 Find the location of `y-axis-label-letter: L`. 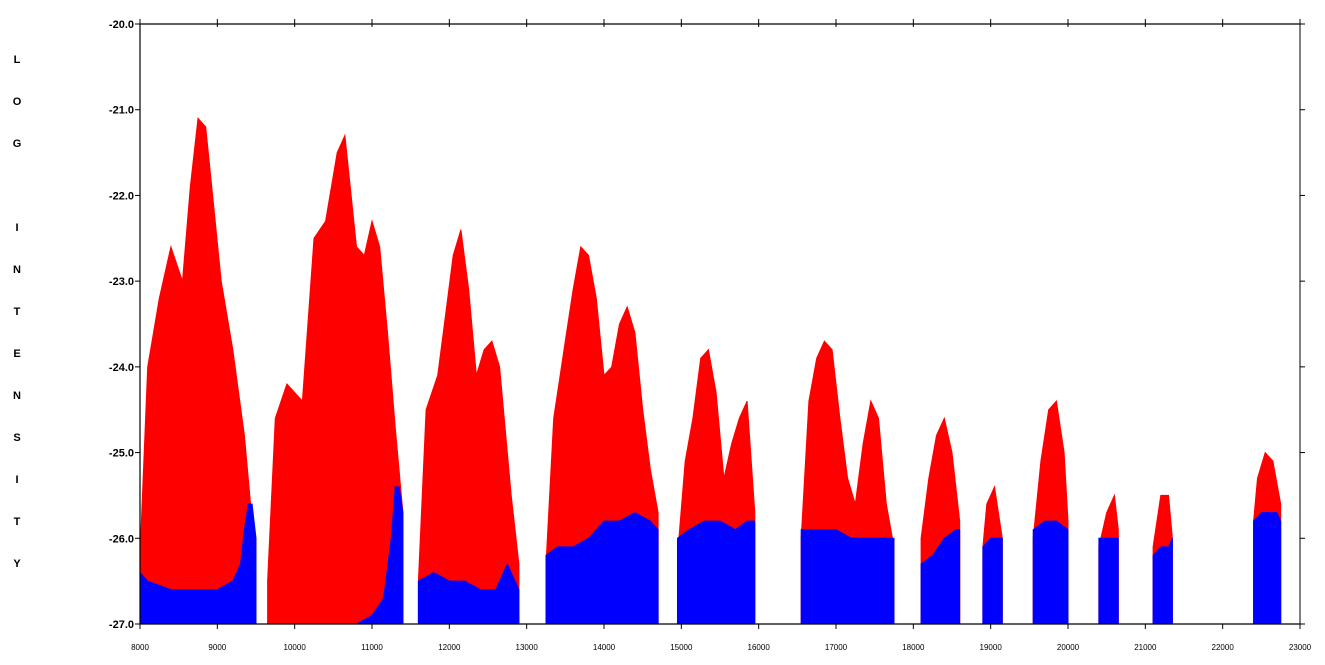

y-axis-label-letter: L is located at coordinates (17, 60).